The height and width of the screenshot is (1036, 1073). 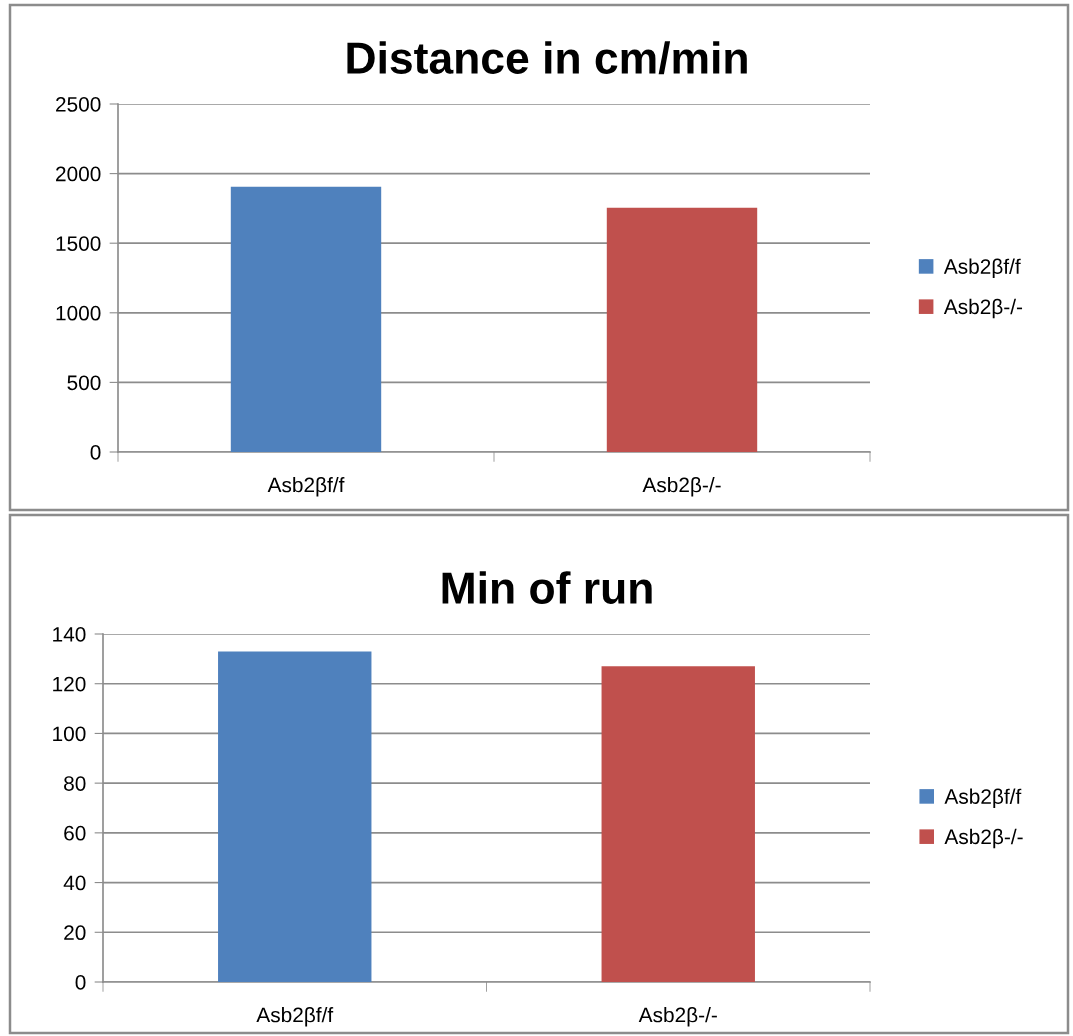 I want to click on y-tick-label: 40, so click(x=74, y=883).